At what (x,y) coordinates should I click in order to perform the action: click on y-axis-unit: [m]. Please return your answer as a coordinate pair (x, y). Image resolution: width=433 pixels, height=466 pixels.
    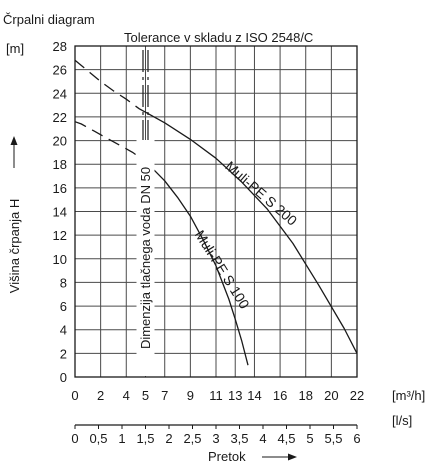
    Looking at the image, I should click on (15, 48).